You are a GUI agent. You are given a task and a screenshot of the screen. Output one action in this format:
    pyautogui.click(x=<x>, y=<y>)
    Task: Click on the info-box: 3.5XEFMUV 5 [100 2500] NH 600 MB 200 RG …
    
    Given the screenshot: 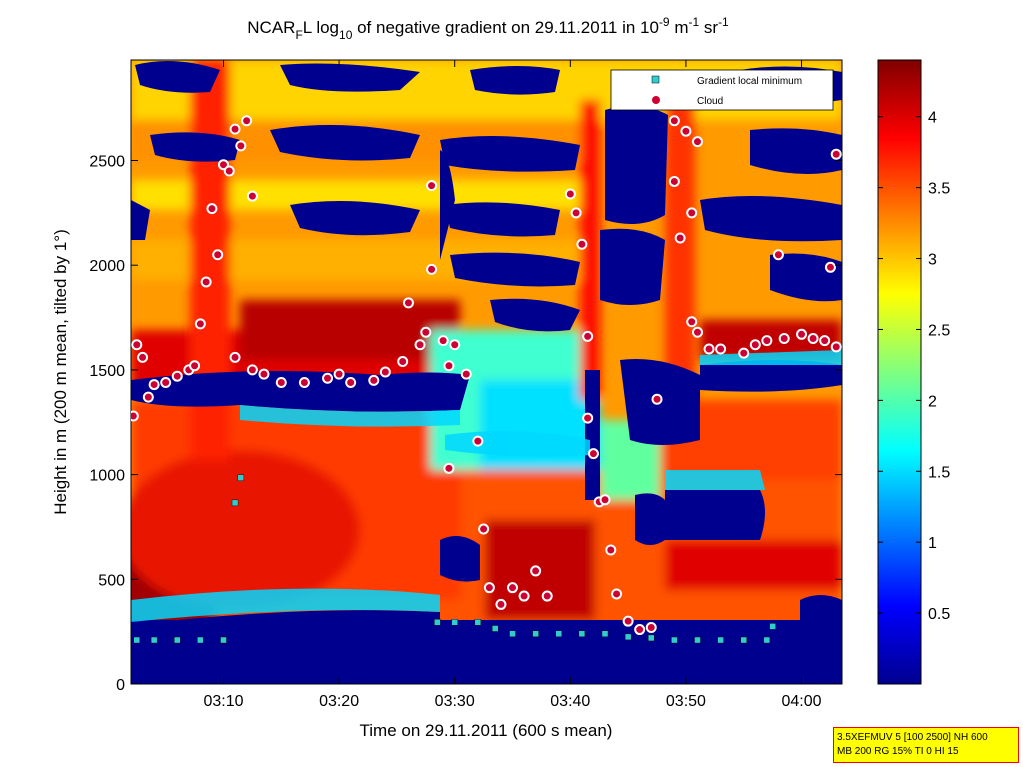 What is the action you would take?
    pyautogui.click(x=926, y=745)
    